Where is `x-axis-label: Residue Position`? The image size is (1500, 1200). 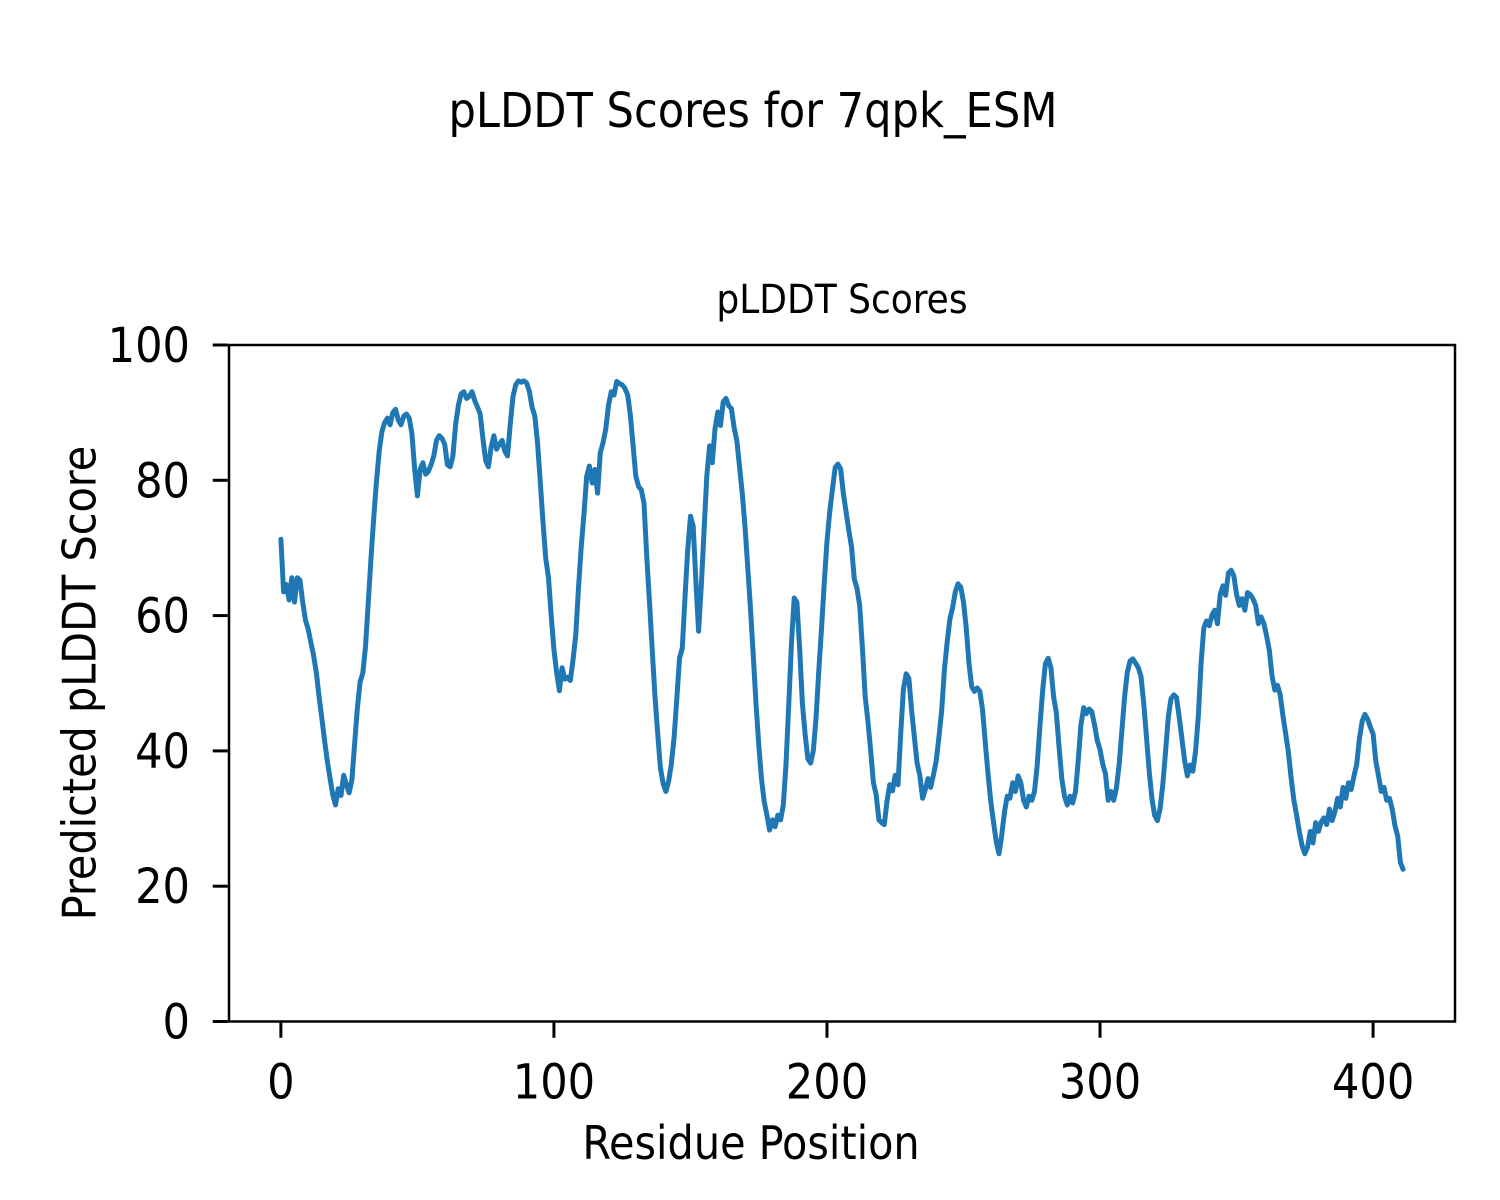 x-axis-label: Residue Position is located at coordinates (751, 1143).